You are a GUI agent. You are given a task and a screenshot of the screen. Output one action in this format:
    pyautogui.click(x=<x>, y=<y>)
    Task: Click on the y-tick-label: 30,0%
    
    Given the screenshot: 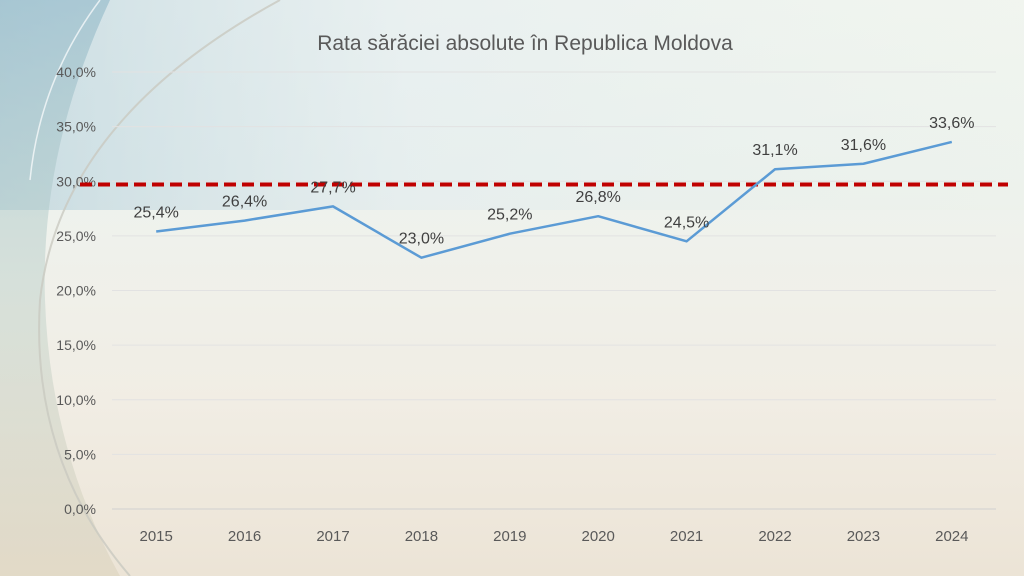 What is the action you would take?
    pyautogui.click(x=76, y=181)
    